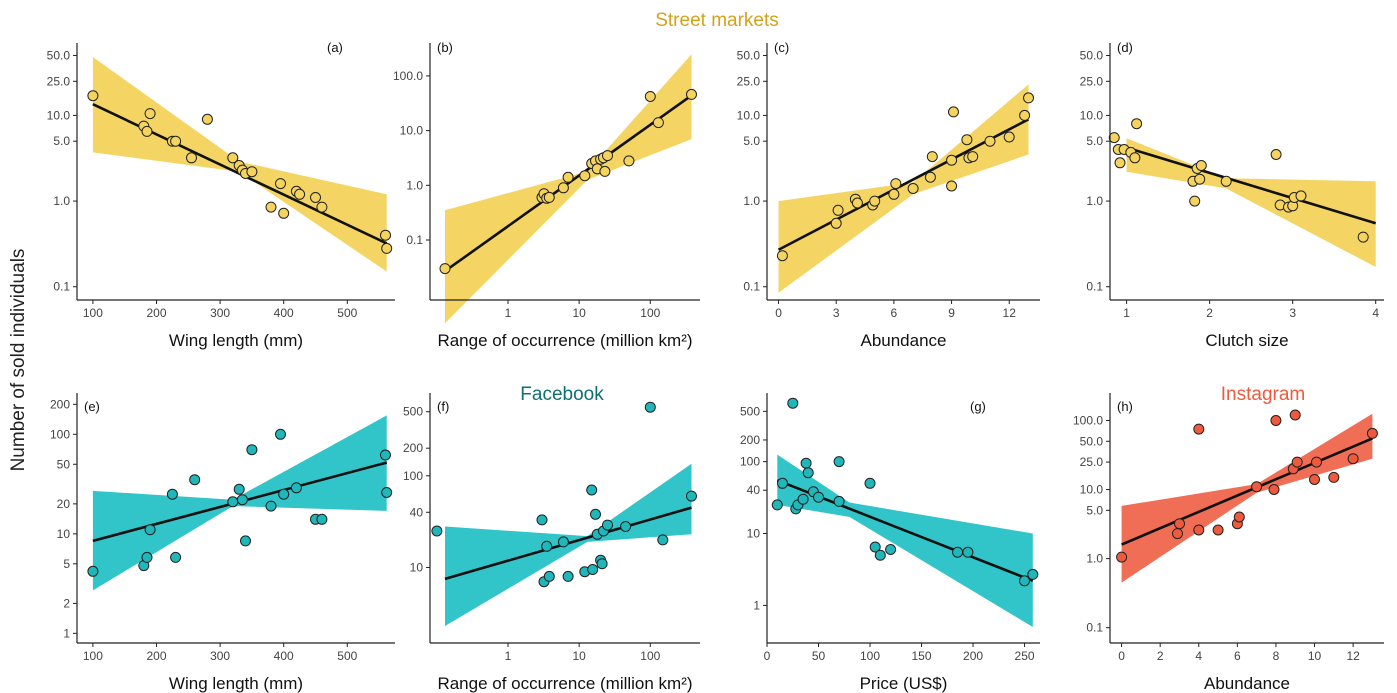  What do you see at coordinates (508, 313) in the screenshot?
I see `x-tick-label: 1` at bounding box center [508, 313].